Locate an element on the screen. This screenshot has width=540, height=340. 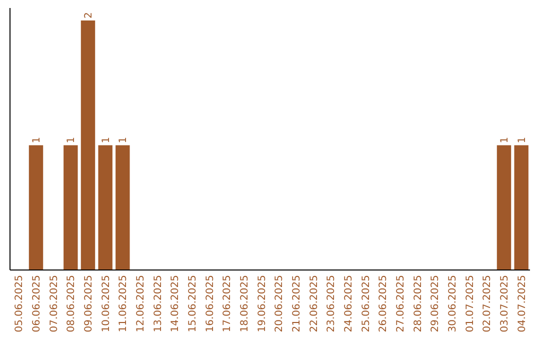
x-tick-label: 08.06.2025 is located at coordinates (72, 303).